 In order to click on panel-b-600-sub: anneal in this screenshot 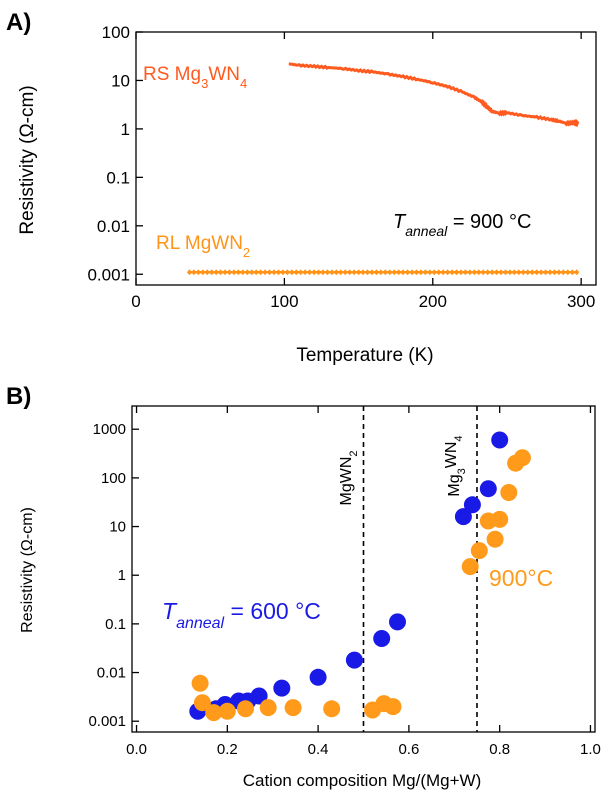, I will do `click(200, 623)`.